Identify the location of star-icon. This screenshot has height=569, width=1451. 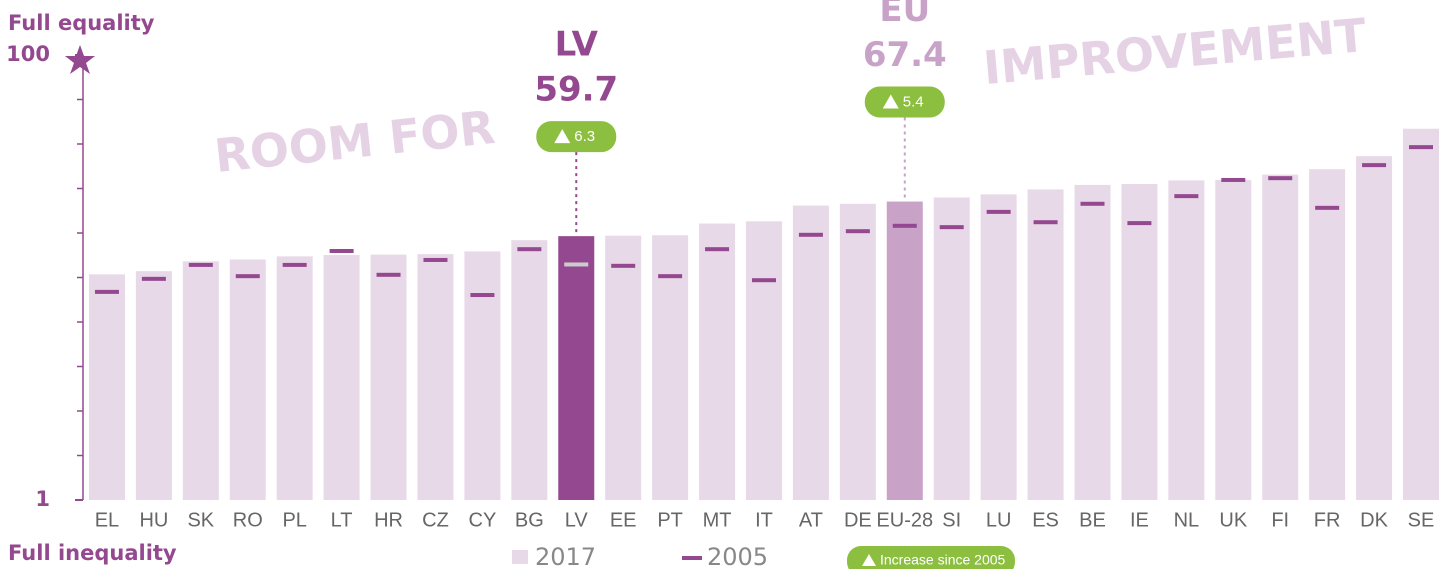
(80, 59).